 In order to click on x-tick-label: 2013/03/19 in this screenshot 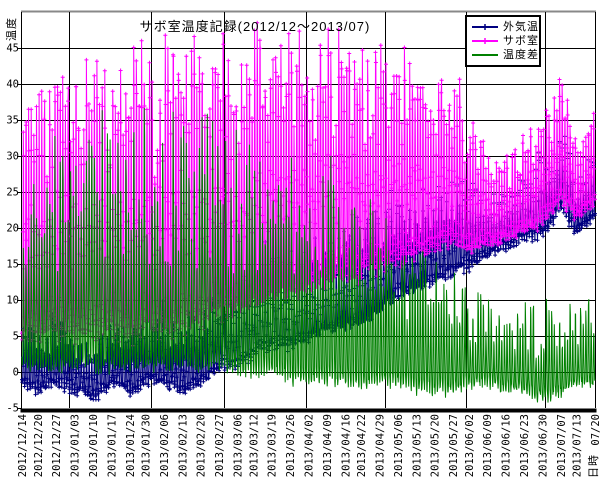, I will do `click(273, 445)`.